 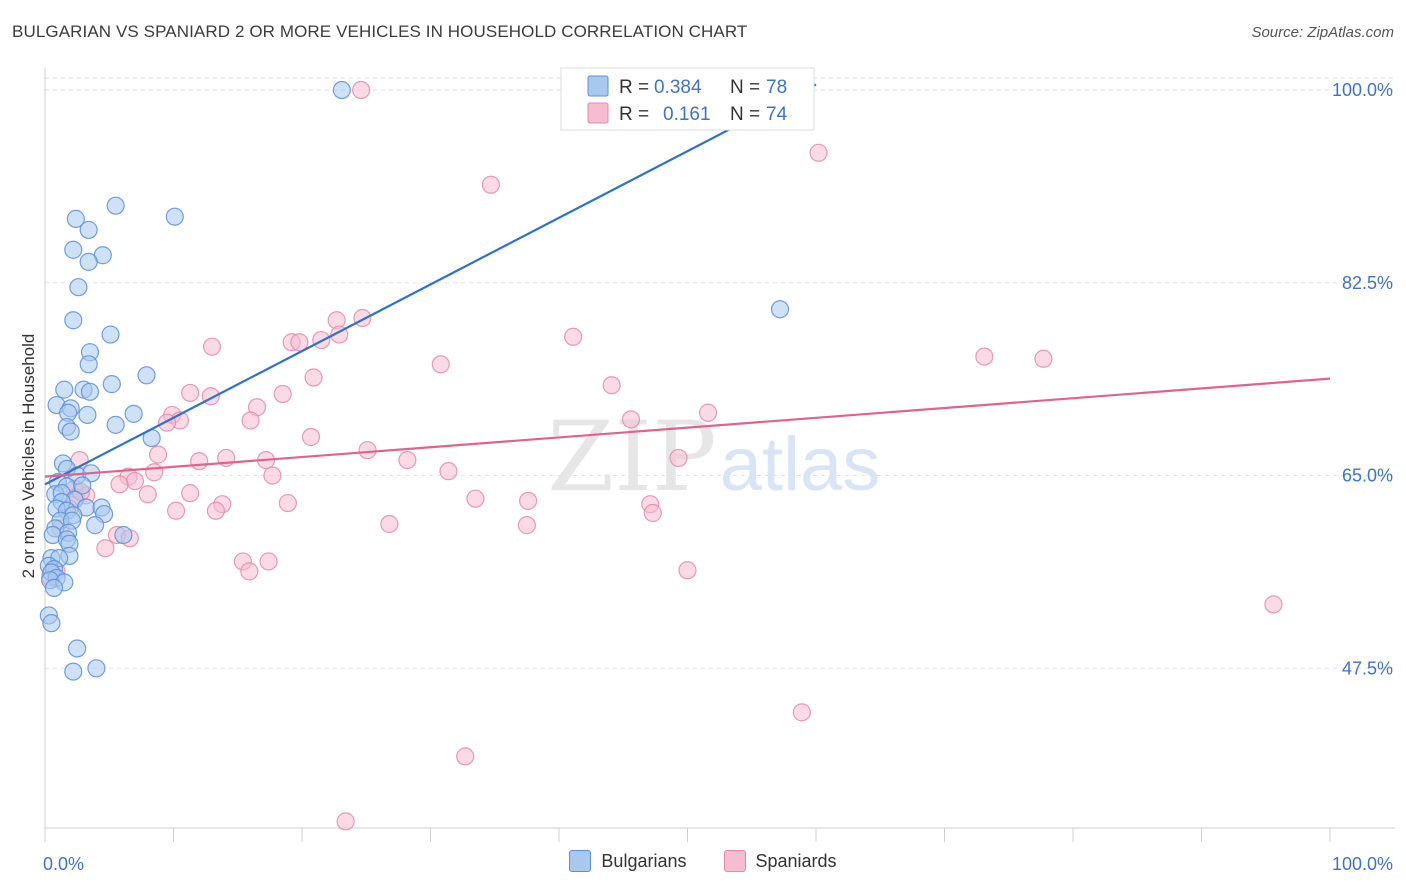 What do you see at coordinates (745, 114) in the screenshot?
I see `legend-n-label-2: N =` at bounding box center [745, 114].